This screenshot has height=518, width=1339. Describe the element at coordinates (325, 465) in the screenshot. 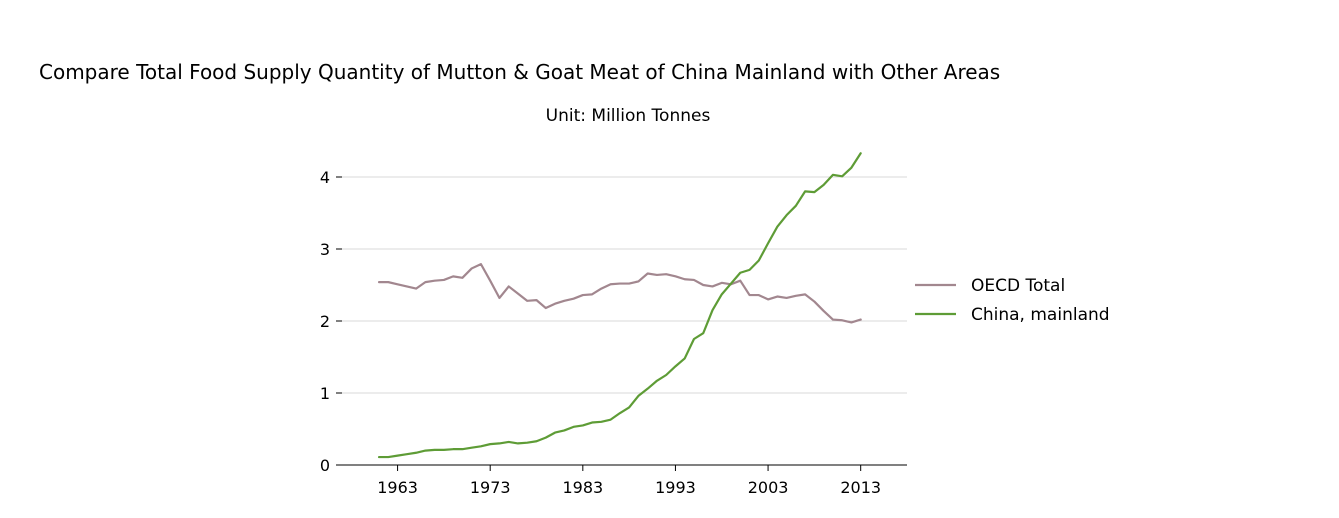

I see `y-tick-label: 0` at that location.